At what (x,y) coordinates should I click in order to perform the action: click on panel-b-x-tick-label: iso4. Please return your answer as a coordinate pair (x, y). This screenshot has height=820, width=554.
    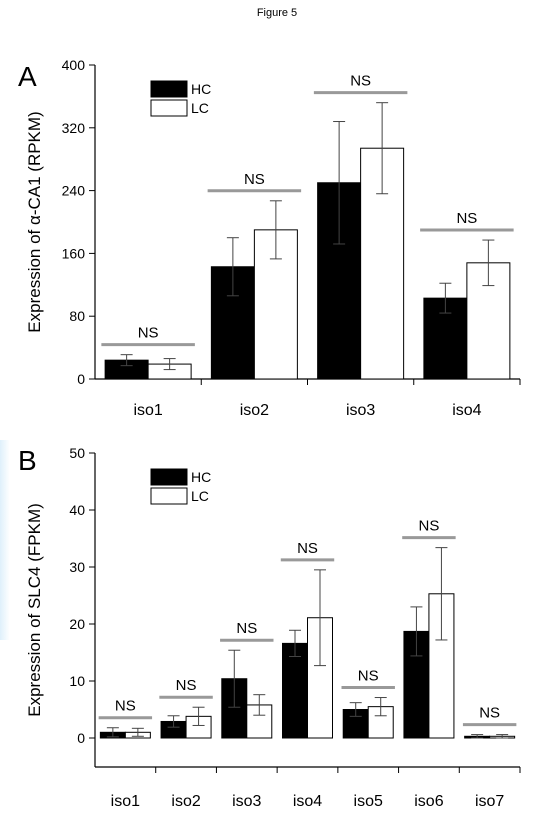
    Looking at the image, I should click on (307, 801).